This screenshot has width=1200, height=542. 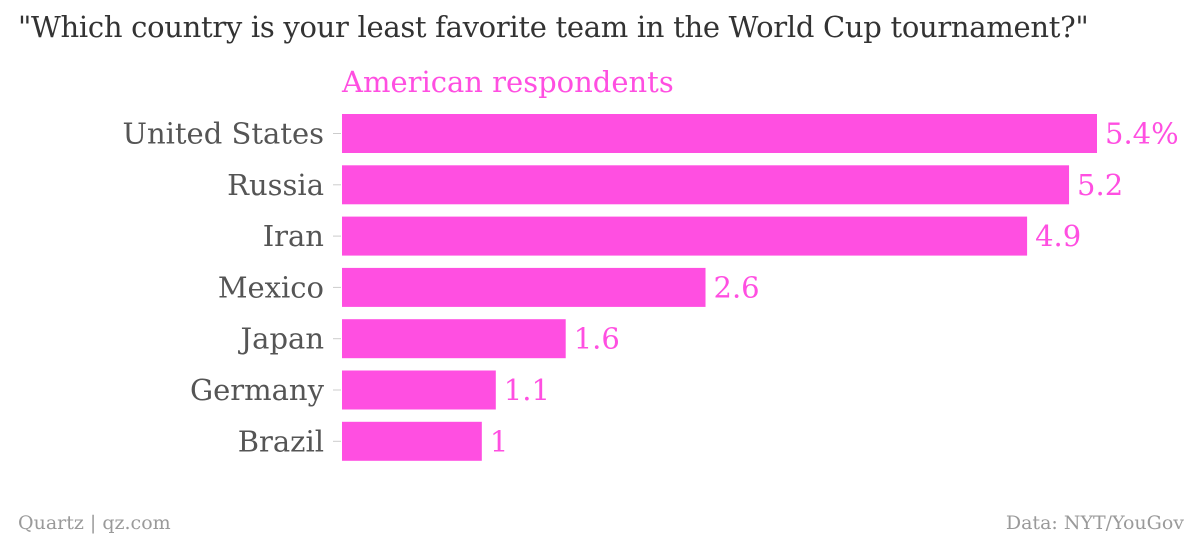 I want to click on value-label: 1.1, so click(x=527, y=390).